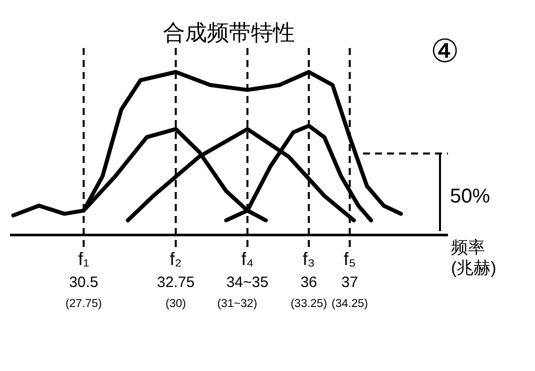 This screenshot has height=371, width=535. I want to click on xlabel: 频率 (兆赫), so click(473, 258).